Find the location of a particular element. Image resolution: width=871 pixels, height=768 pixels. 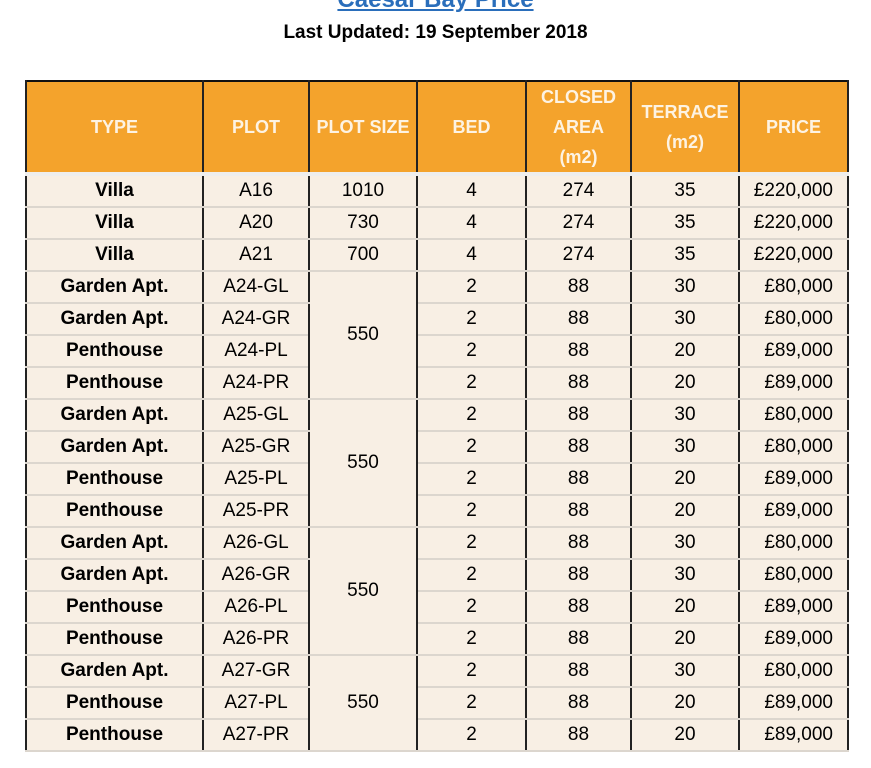

cell-plot: A26-PL is located at coordinates (256, 607).